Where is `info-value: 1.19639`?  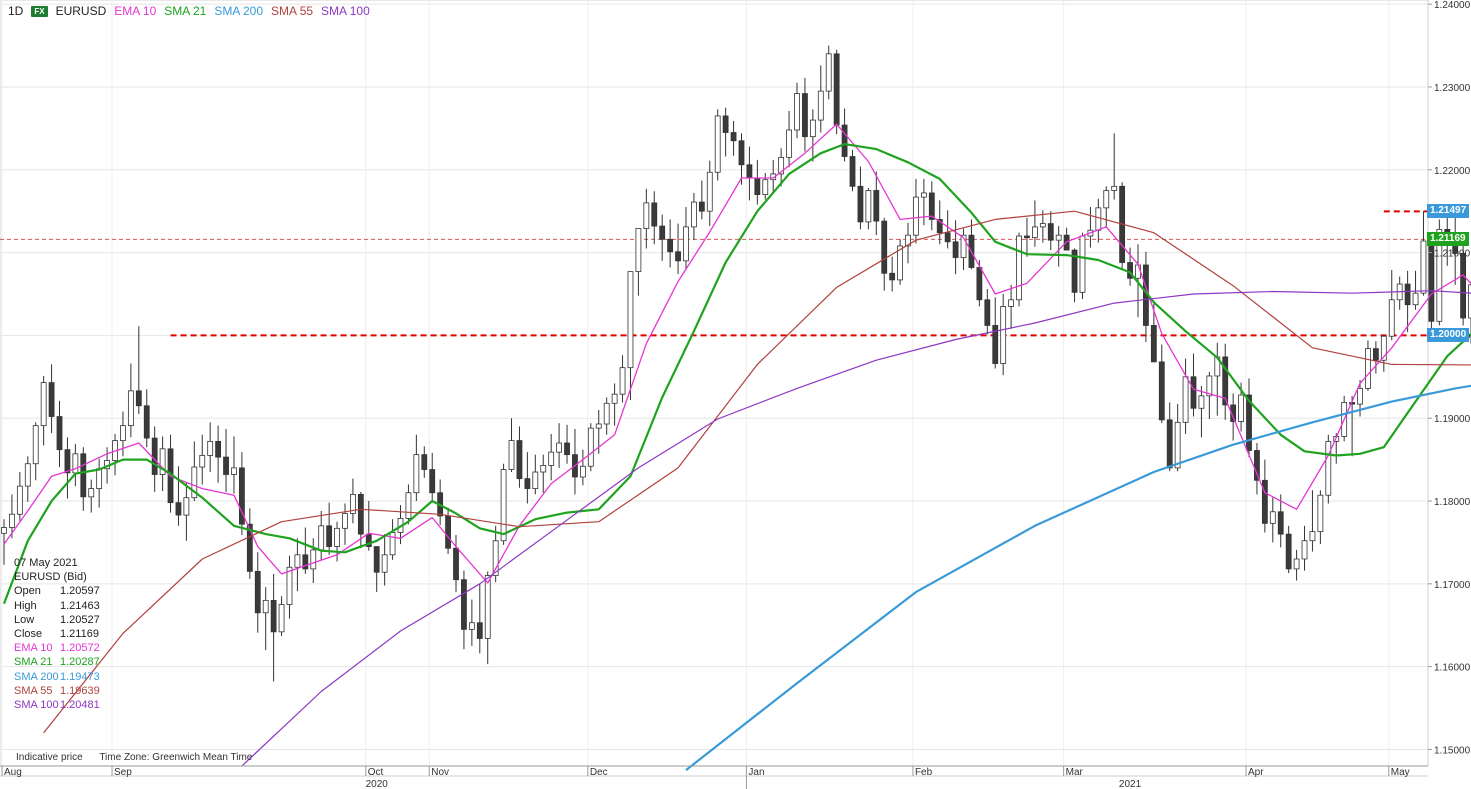 info-value: 1.19639 is located at coordinates (80, 690).